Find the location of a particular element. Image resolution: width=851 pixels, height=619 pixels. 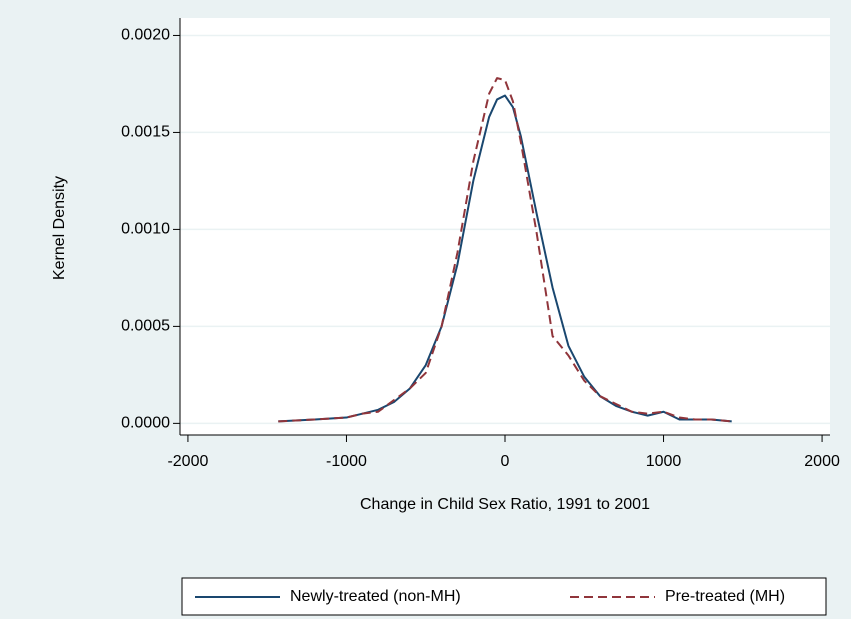

y-tick-label: 0.0015 is located at coordinates (145, 132).